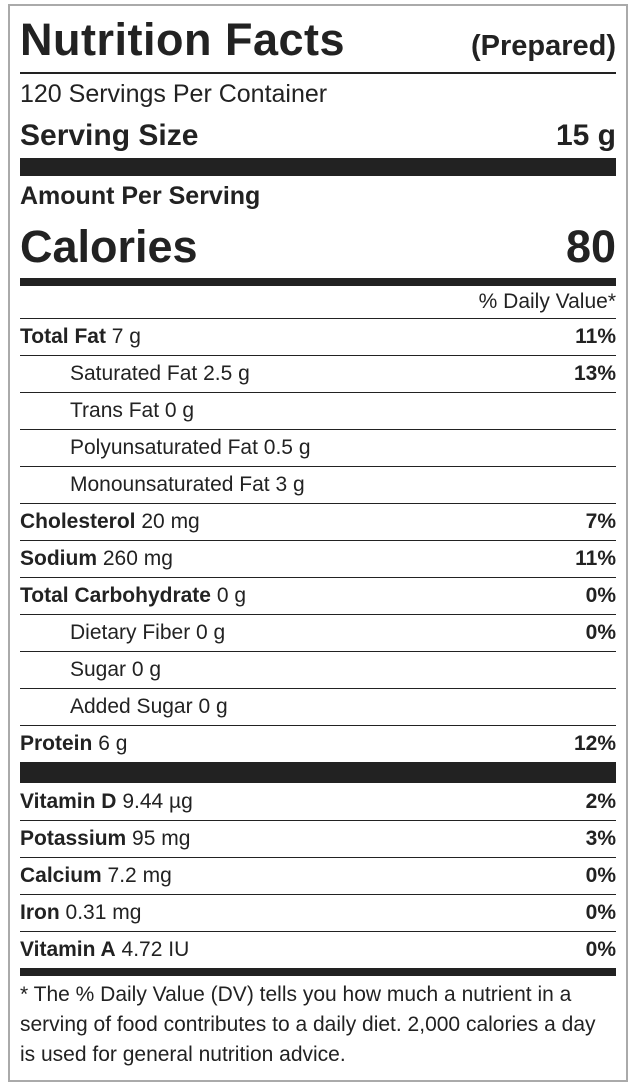 This screenshot has width=636, height=1086. I want to click on nutrient: Monounsaturated Fat 3 g, so click(187, 485).